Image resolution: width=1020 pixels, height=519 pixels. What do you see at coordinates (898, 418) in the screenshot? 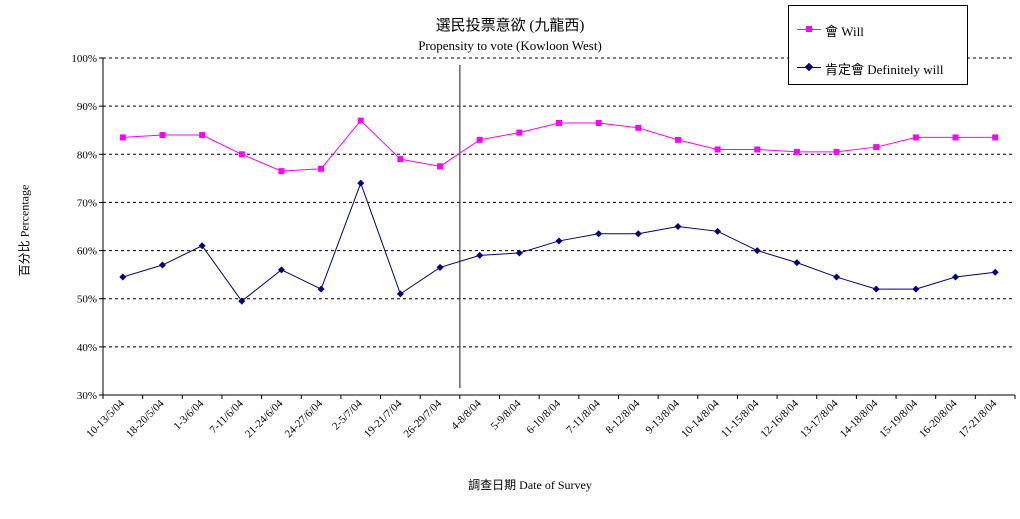
I see `x-tick-label: 15-19/8/04` at bounding box center [898, 418].